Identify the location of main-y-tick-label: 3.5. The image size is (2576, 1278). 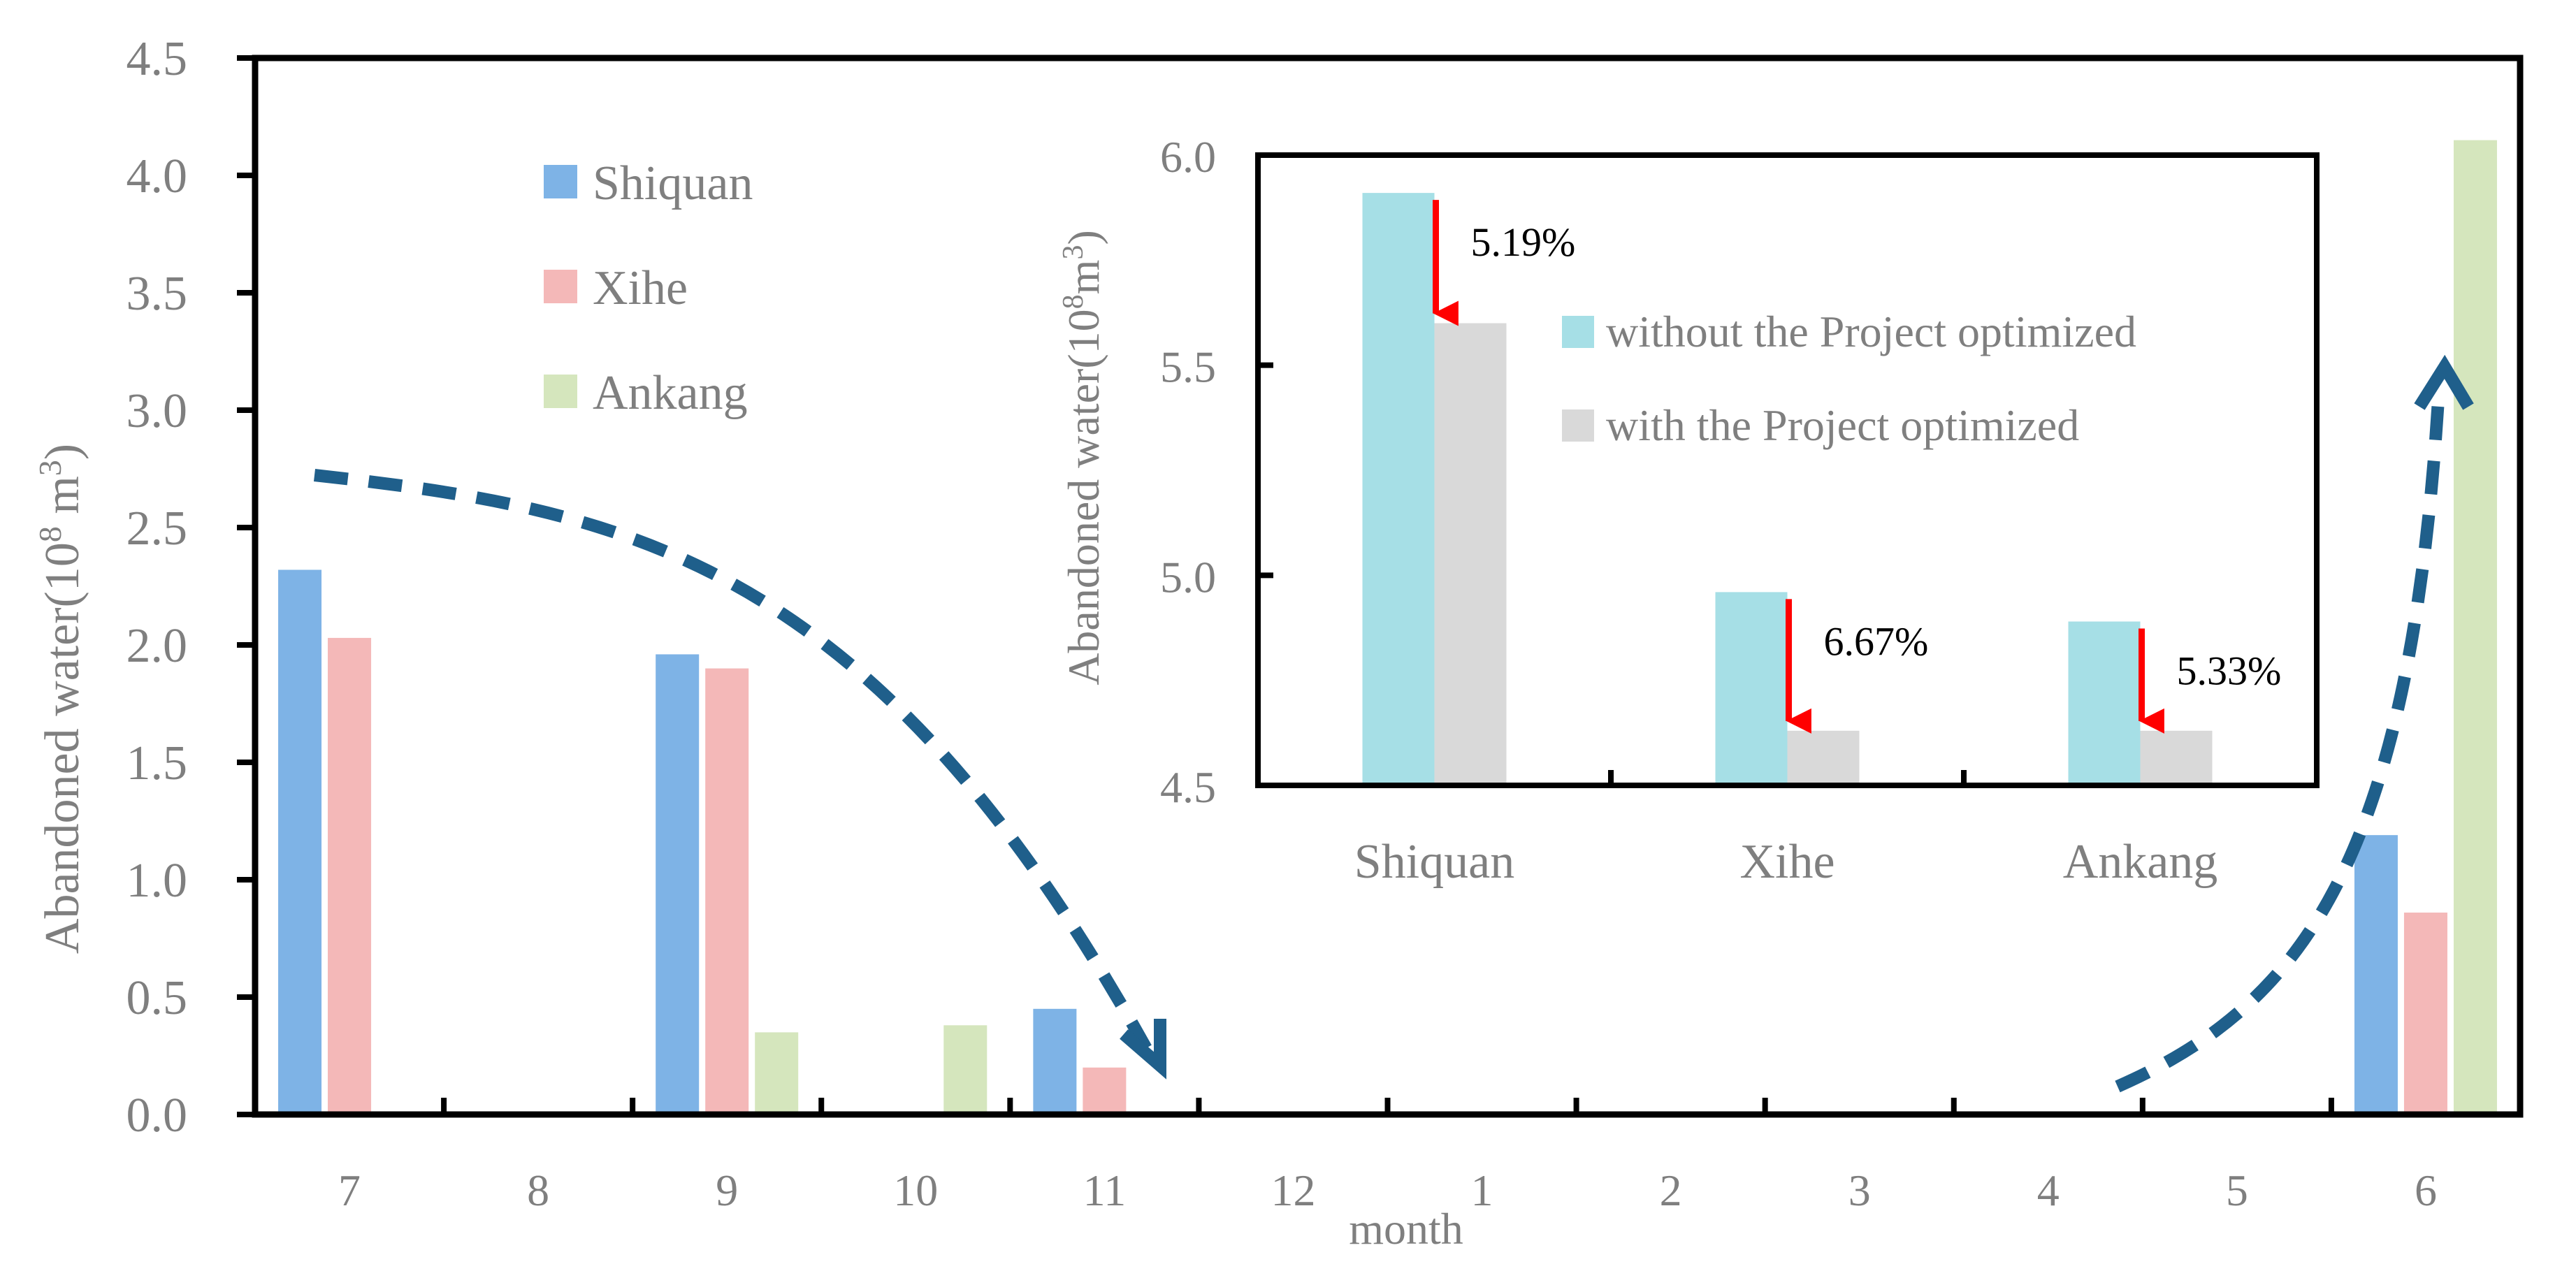
(157, 294).